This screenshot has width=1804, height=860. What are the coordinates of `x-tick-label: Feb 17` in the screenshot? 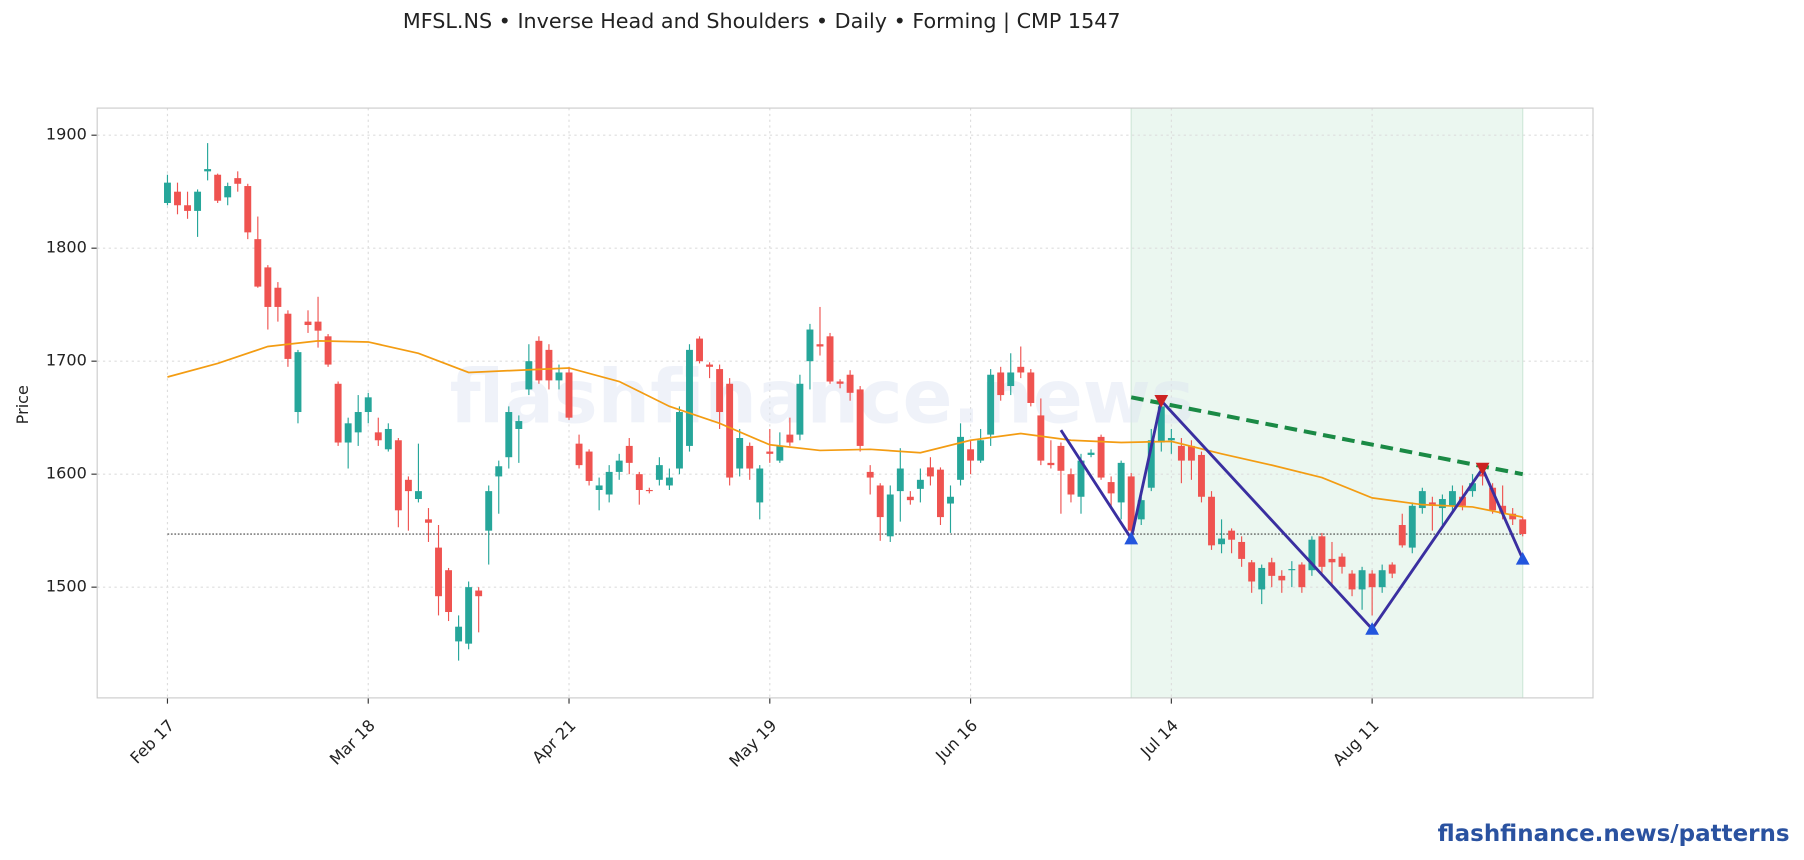 It's located at (152, 742).